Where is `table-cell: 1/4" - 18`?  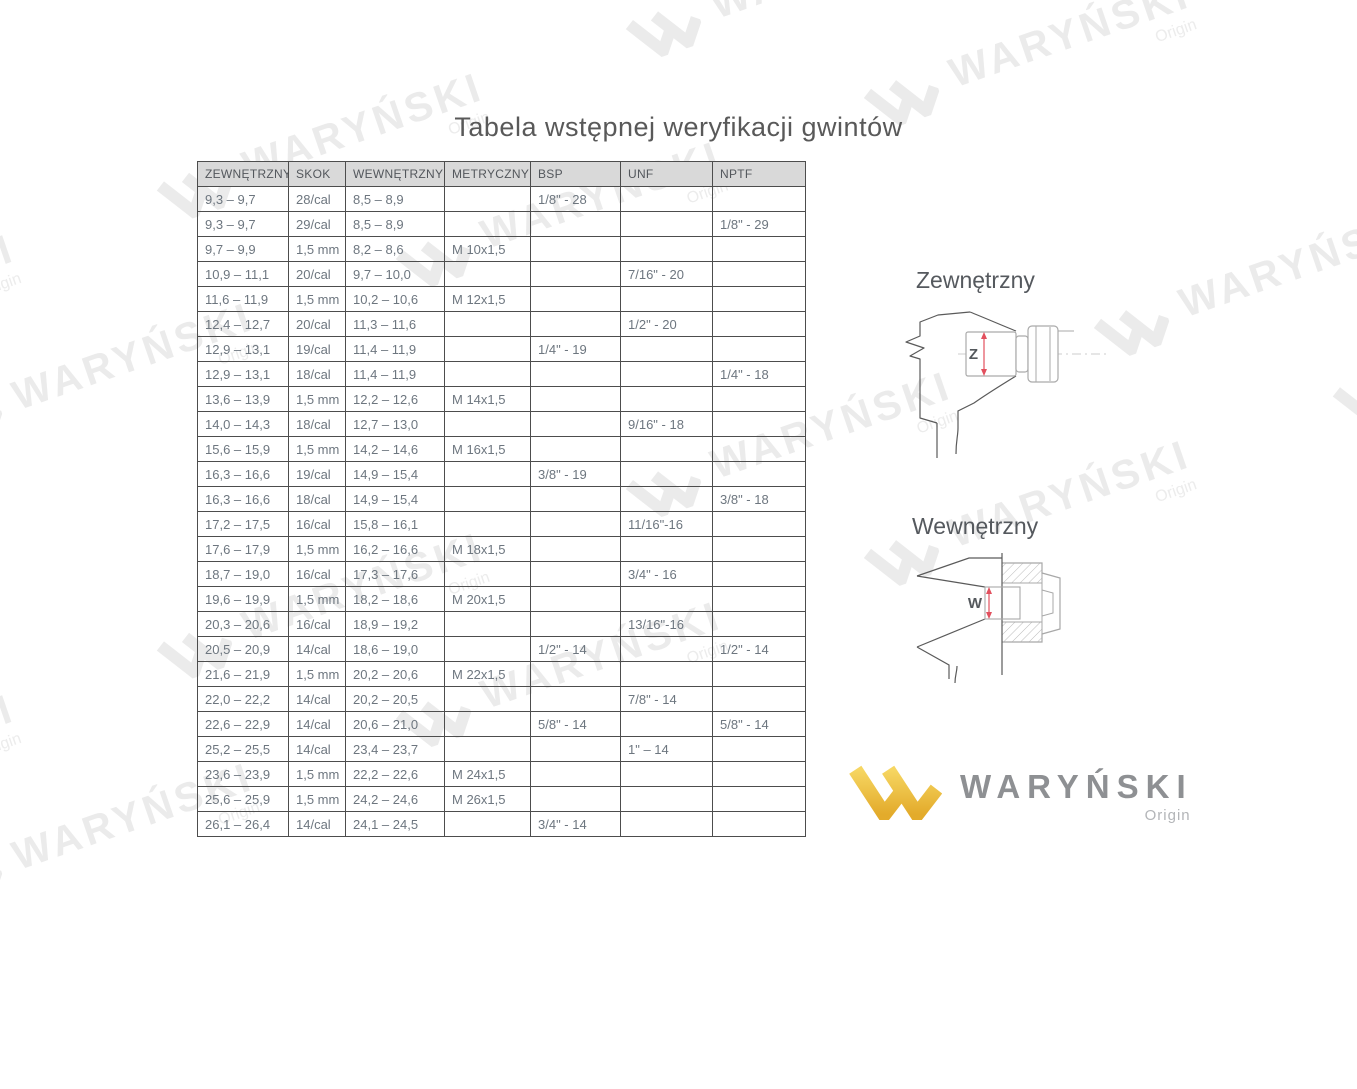 table-cell: 1/4" - 18 is located at coordinates (759, 374).